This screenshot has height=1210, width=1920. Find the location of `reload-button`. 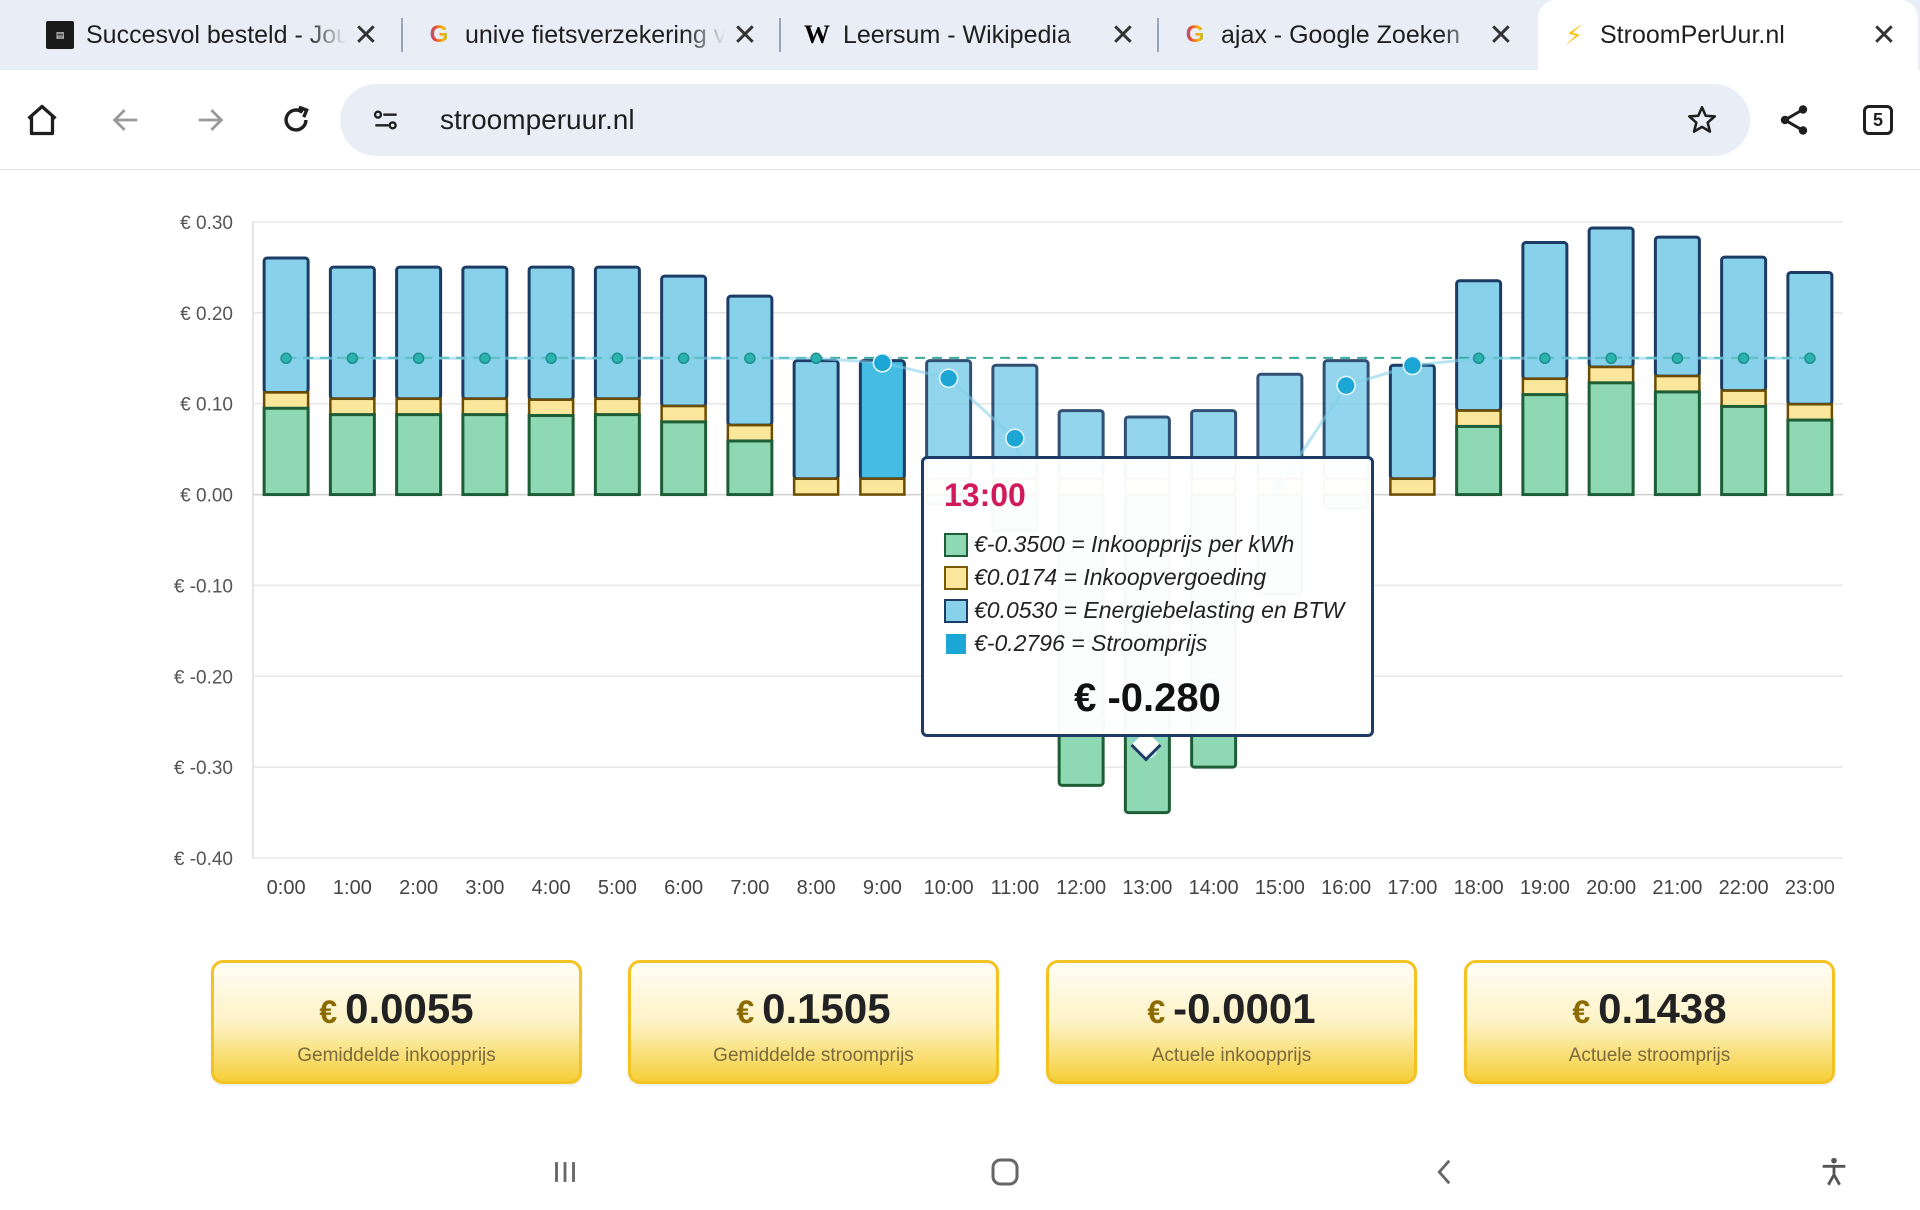

reload-button is located at coordinates (296, 120).